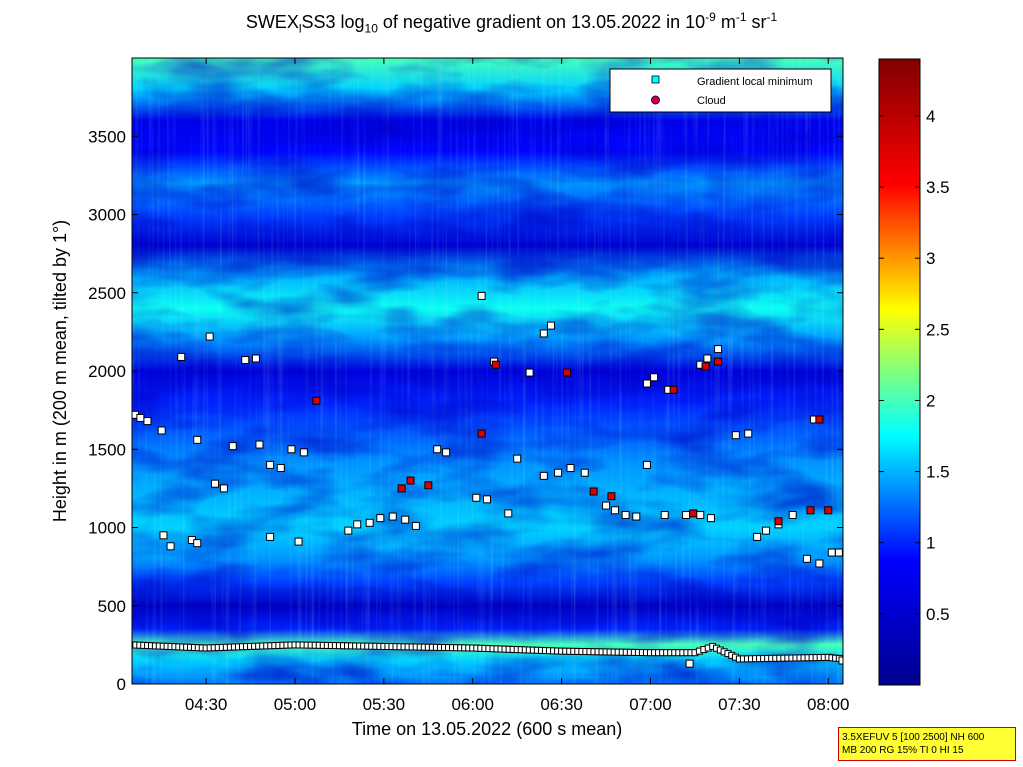  What do you see at coordinates (561, 704) in the screenshot?
I see `x-tick-label: 06:30` at bounding box center [561, 704].